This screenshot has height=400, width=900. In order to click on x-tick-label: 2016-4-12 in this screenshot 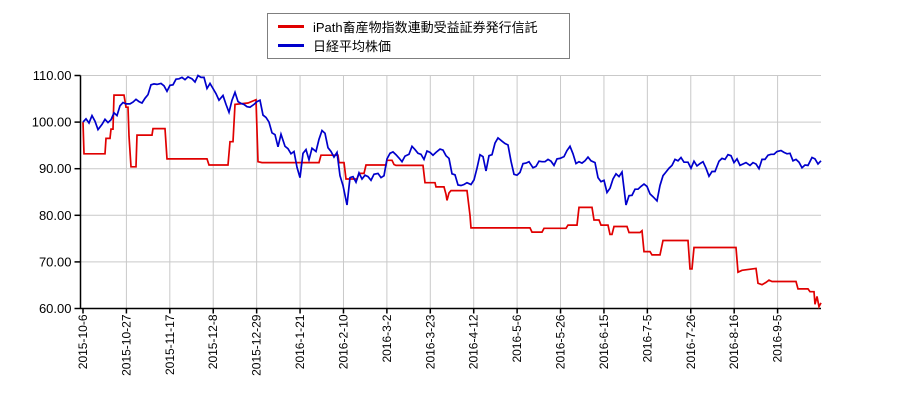, I will do `click(474, 341)`.